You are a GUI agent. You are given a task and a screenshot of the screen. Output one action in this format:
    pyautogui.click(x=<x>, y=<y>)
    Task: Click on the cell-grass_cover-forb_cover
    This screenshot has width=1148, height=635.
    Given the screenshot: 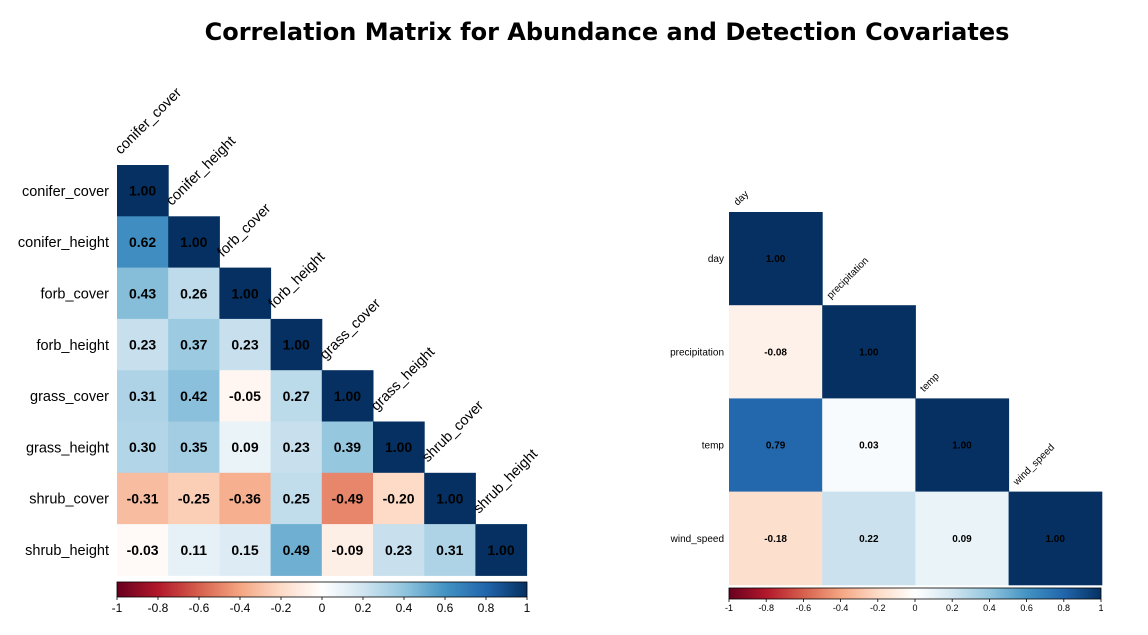 What is the action you would take?
    pyautogui.click(x=245, y=396)
    